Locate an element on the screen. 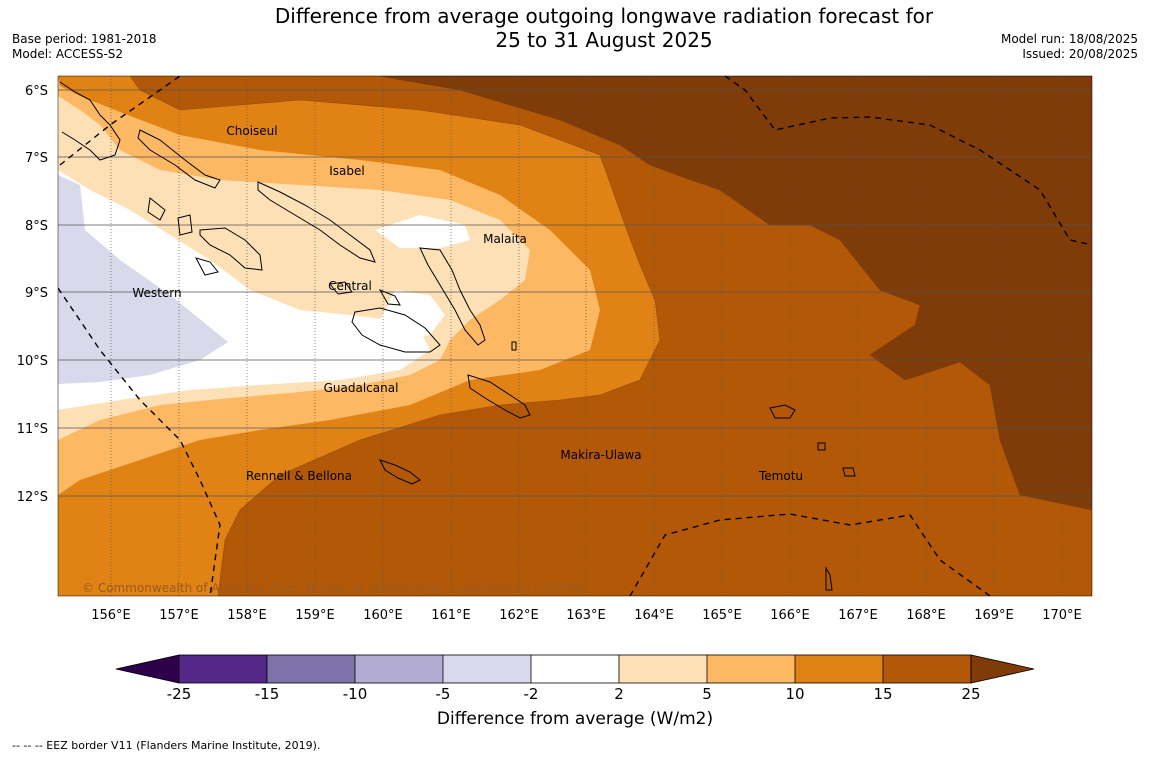 Image resolution: width=1150 pixels, height=758 pixels. lon-label: 158°E is located at coordinates (247, 615).